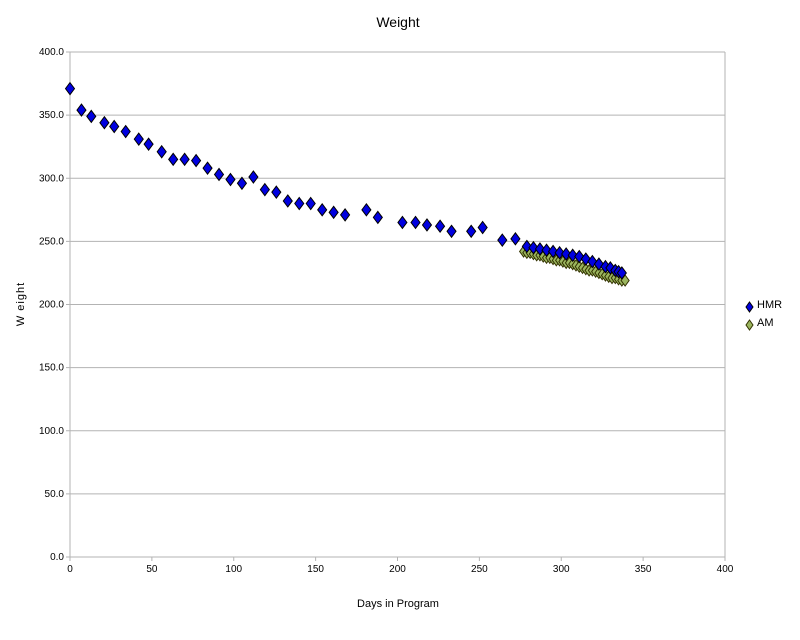 The width and height of the screenshot is (800, 640). Describe the element at coordinates (51, 52) in the screenshot. I see `y-tick-label: 400.0` at that location.